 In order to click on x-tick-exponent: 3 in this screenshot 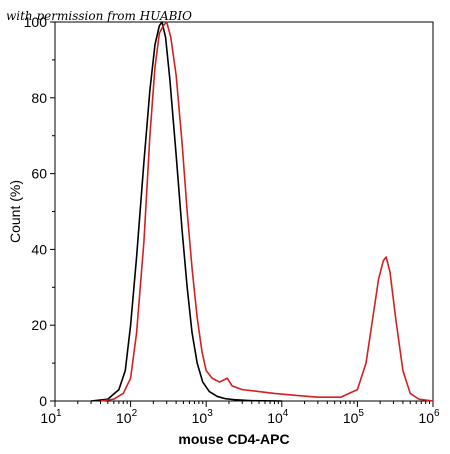, I will do `click(210, 413)`.